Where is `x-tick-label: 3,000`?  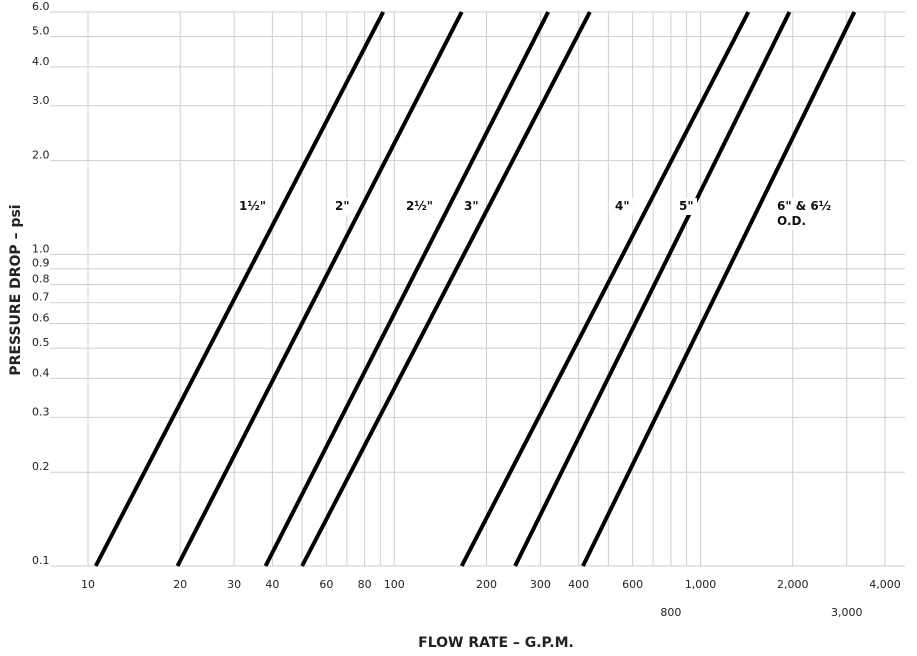
x-tick-label: 3,000 is located at coordinates (847, 612).